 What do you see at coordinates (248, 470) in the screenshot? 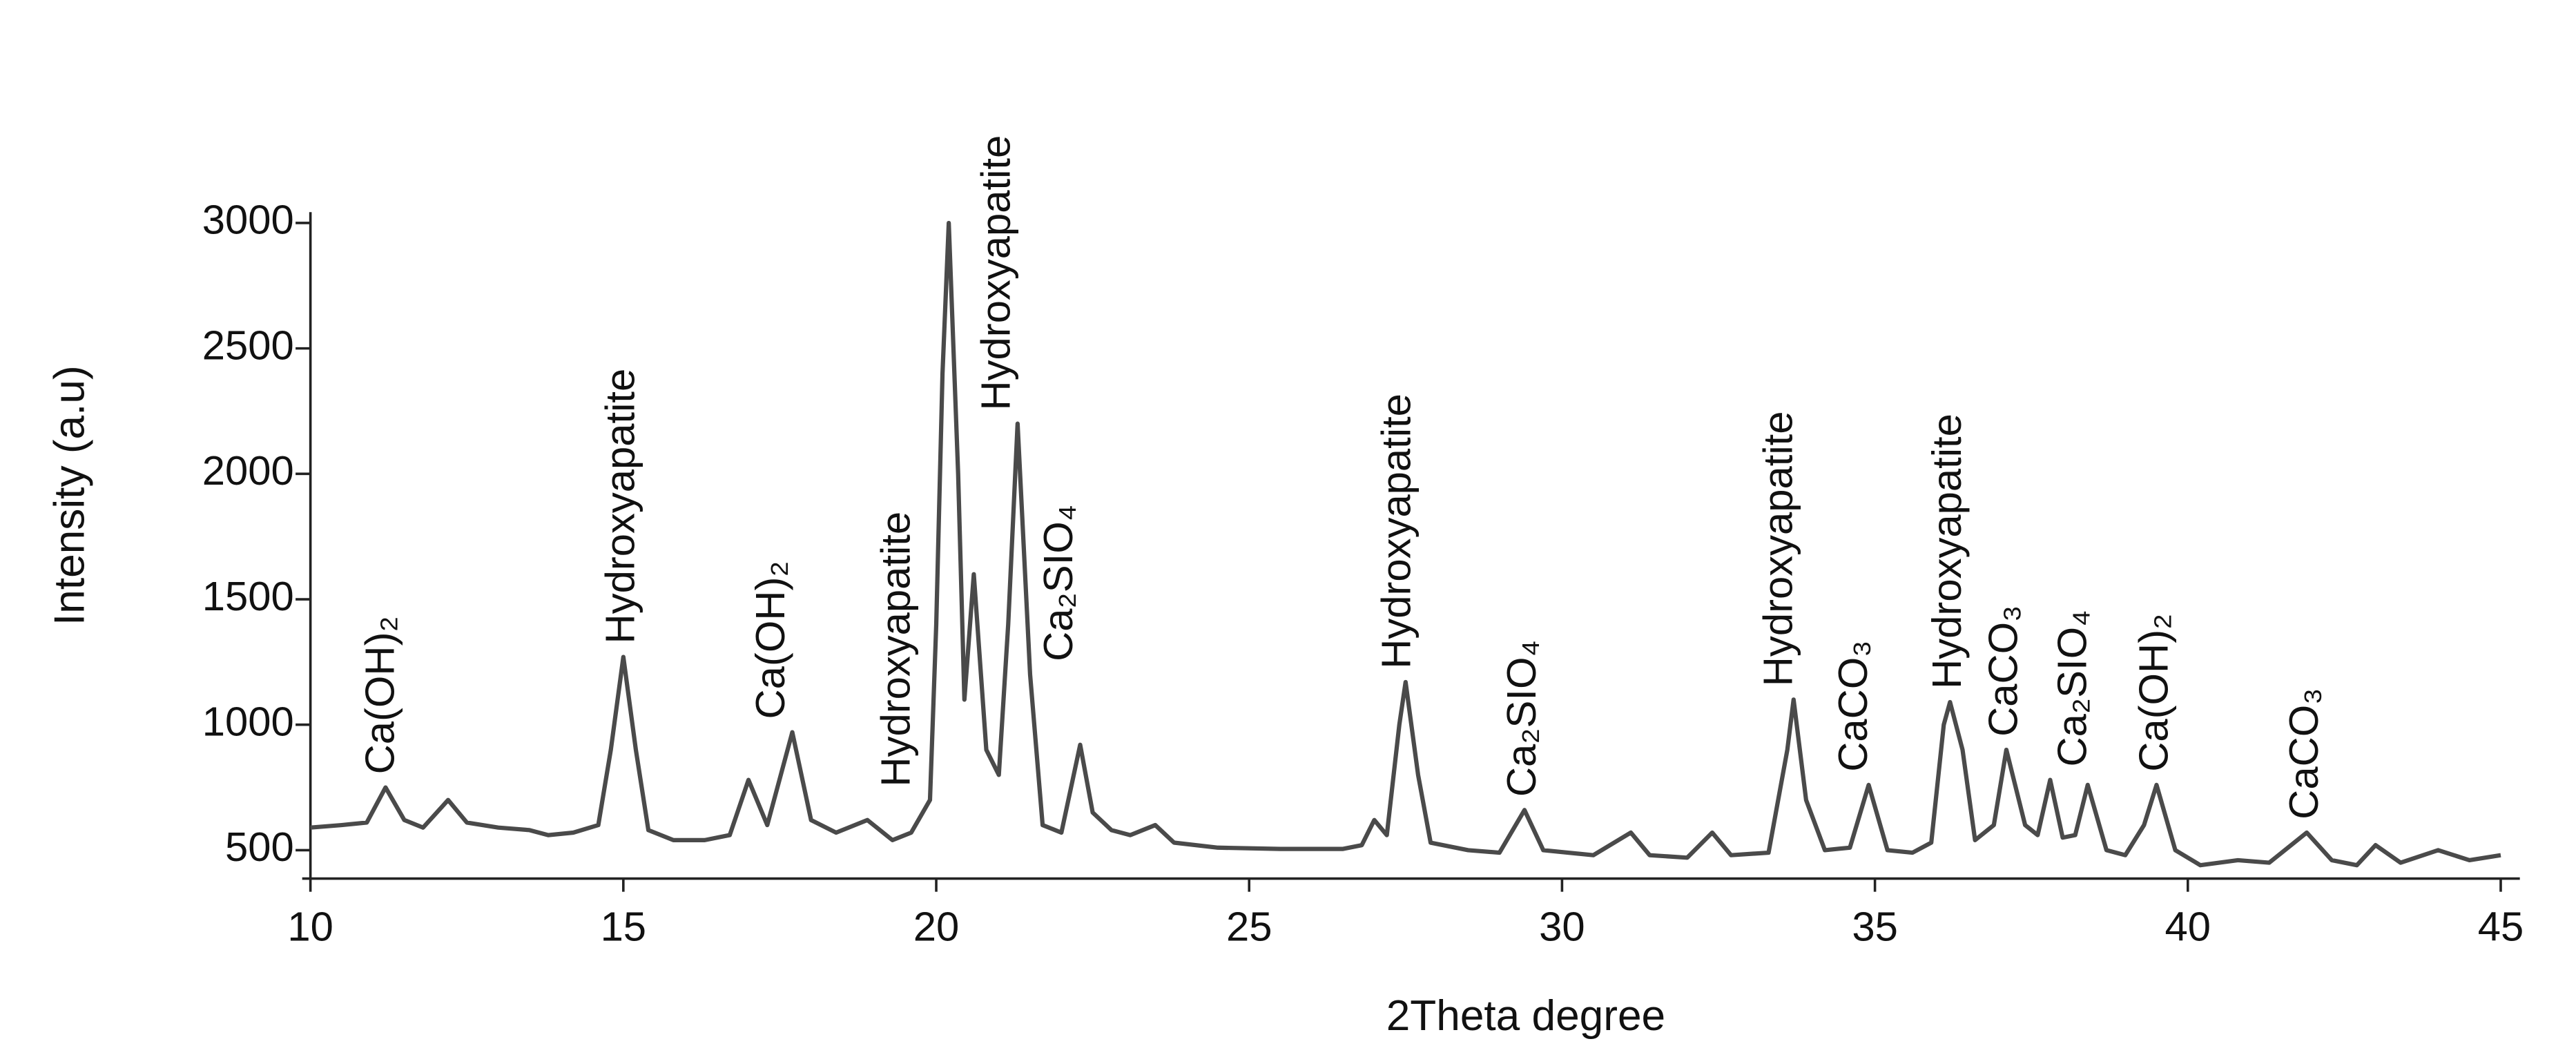
I see `y-tick-label: 2000` at bounding box center [248, 470].